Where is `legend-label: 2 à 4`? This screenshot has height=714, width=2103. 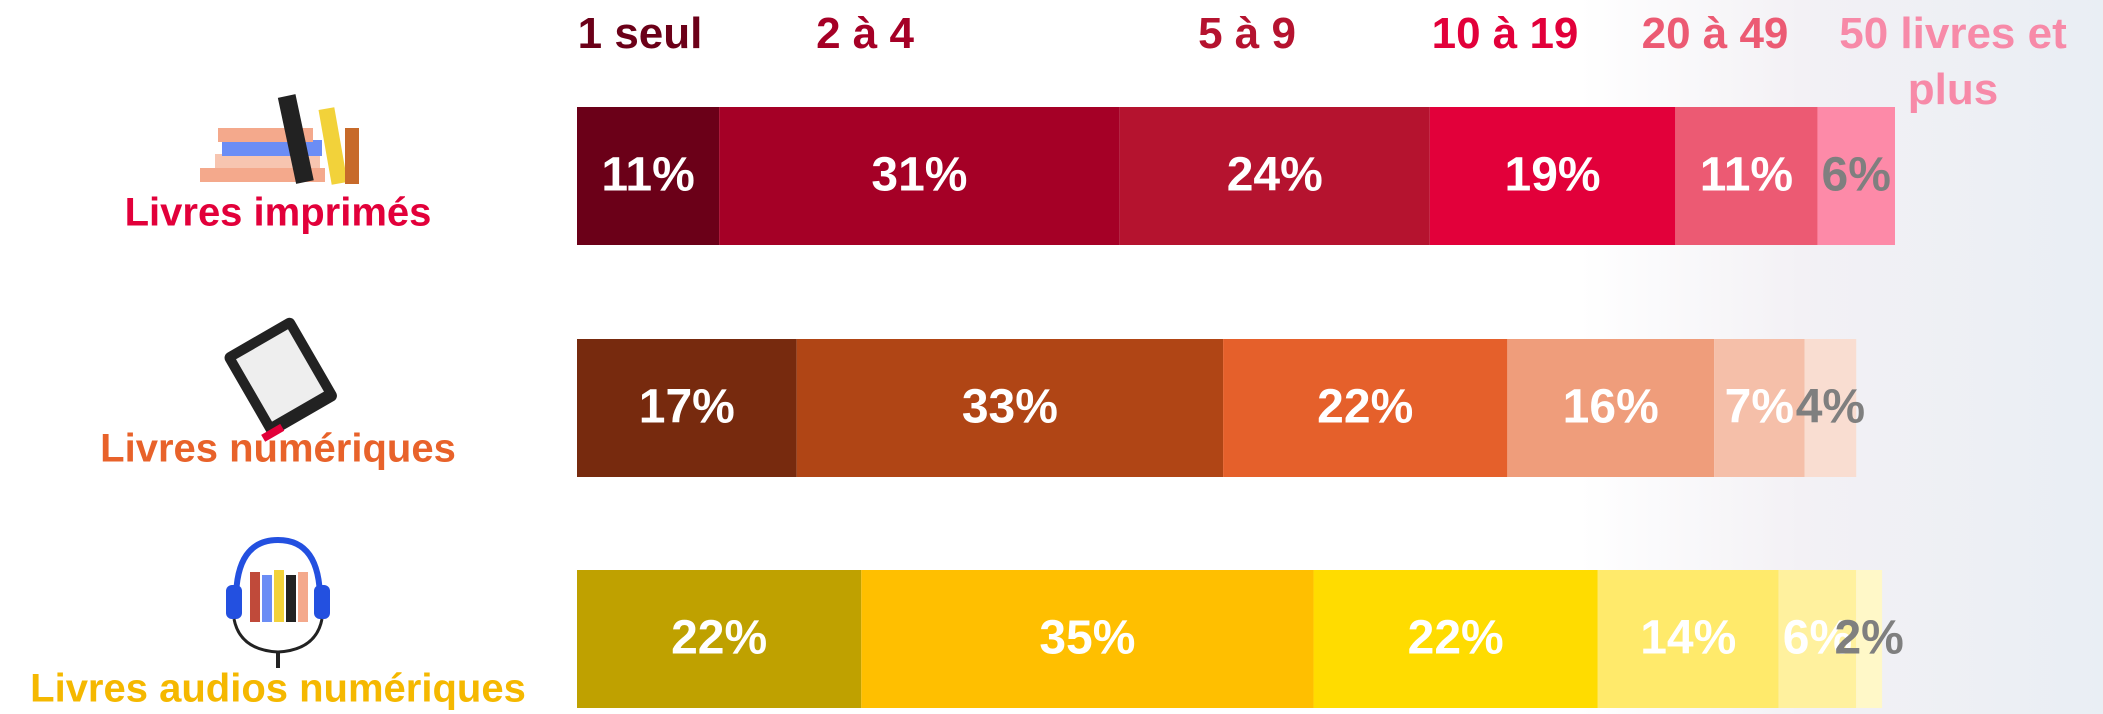
legend-label: 2 à 4 is located at coordinates (865, 34).